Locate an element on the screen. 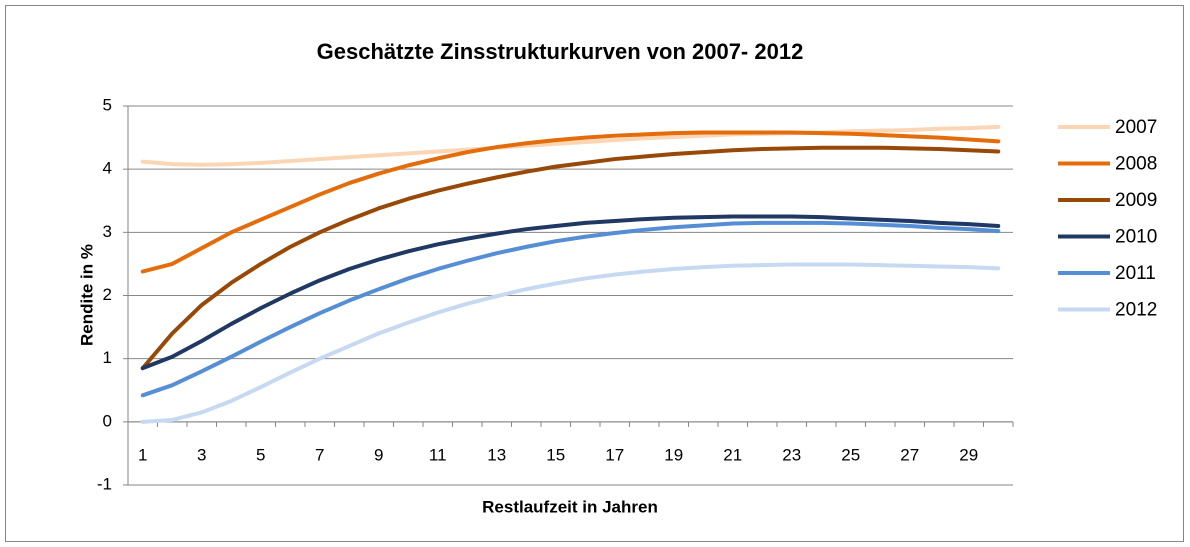  x-tick-label: 11 is located at coordinates (438, 454).